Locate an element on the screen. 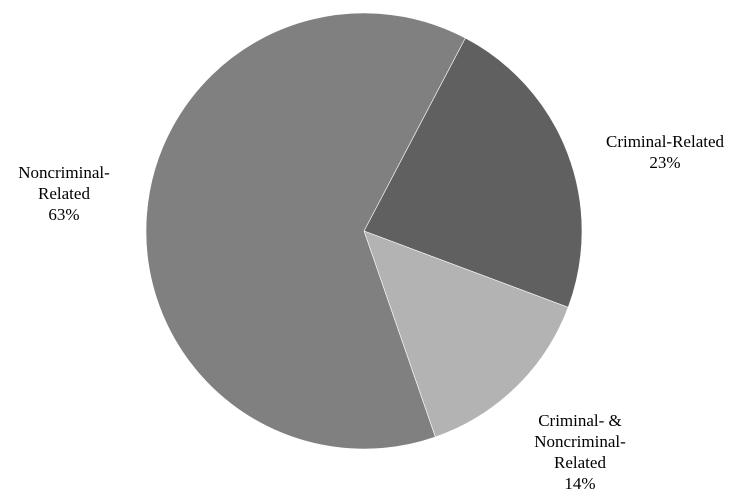 The height and width of the screenshot is (500, 743). pie-slice-label-1: Criminal- & Noncriminal- Related 14% is located at coordinates (580, 452).